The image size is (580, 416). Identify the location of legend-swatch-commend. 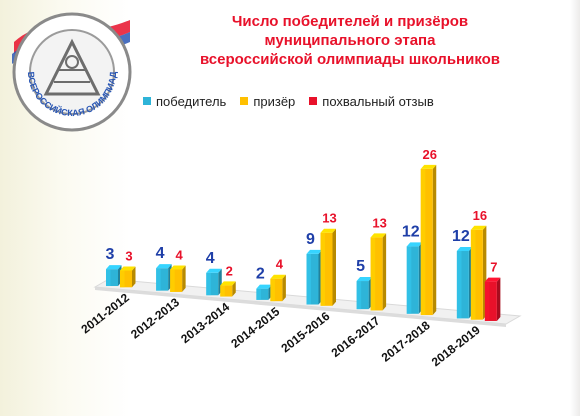
(313, 101).